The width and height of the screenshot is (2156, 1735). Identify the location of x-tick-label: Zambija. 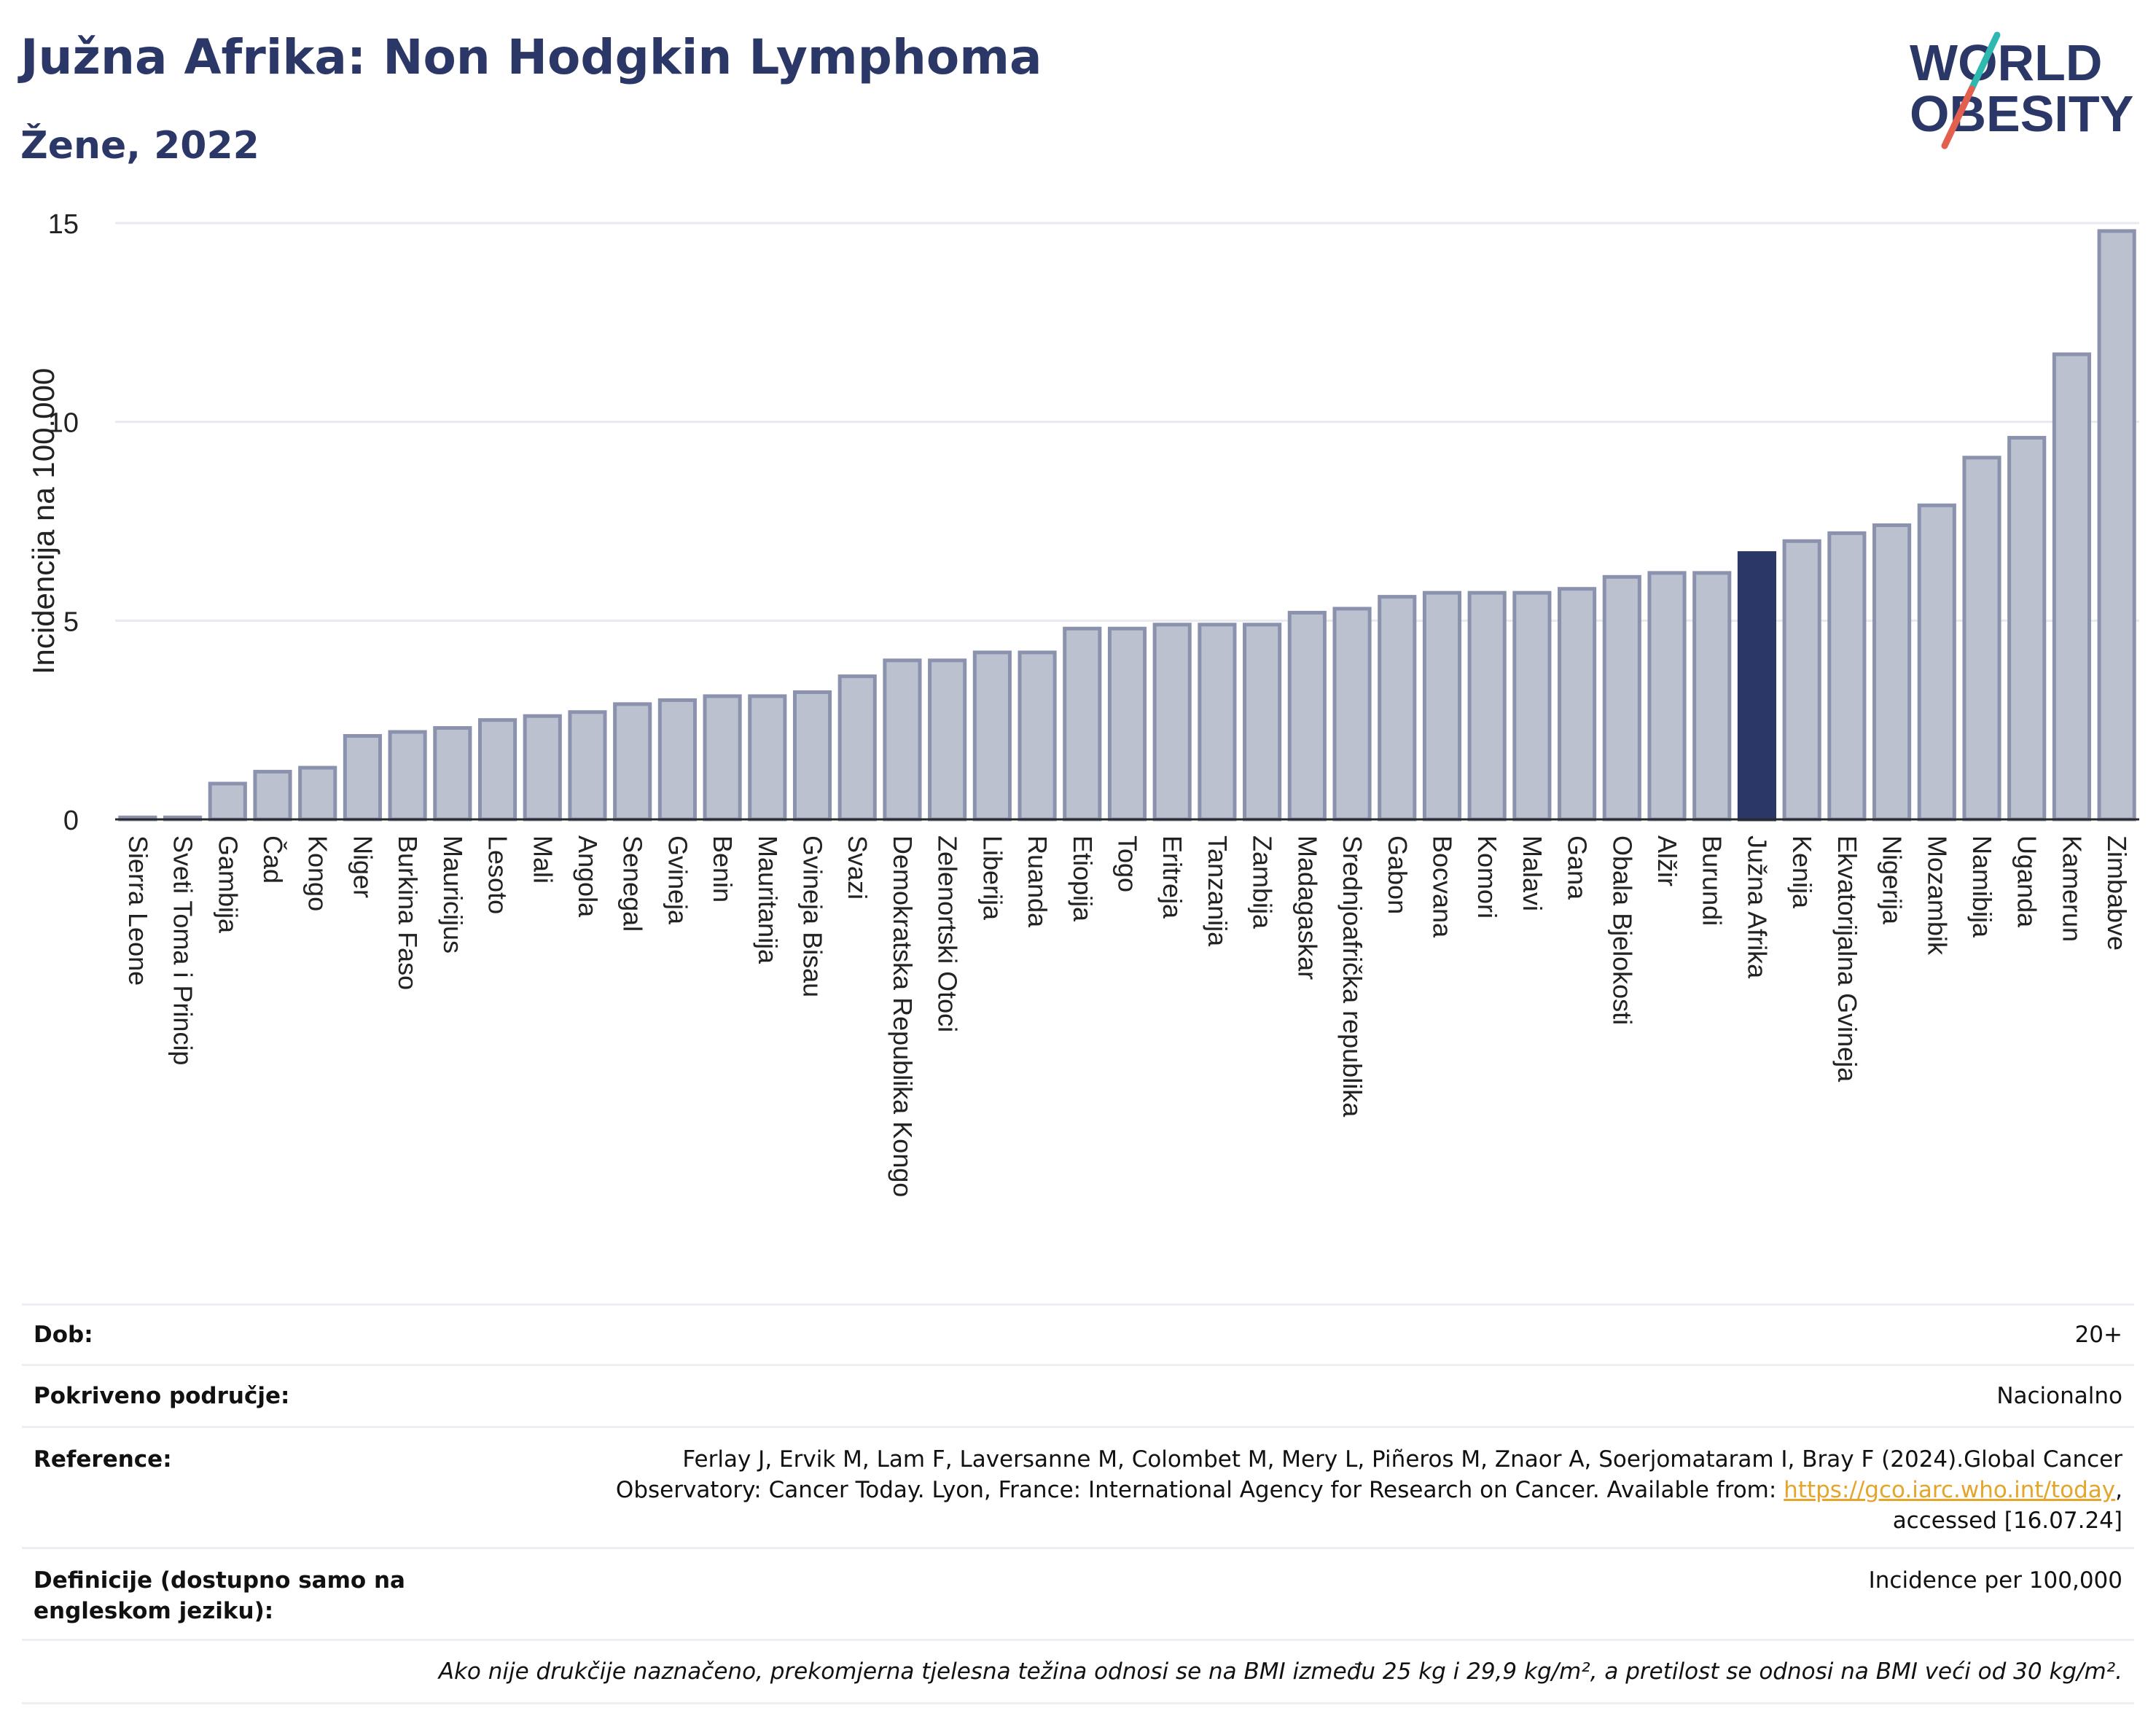
(1263, 882).